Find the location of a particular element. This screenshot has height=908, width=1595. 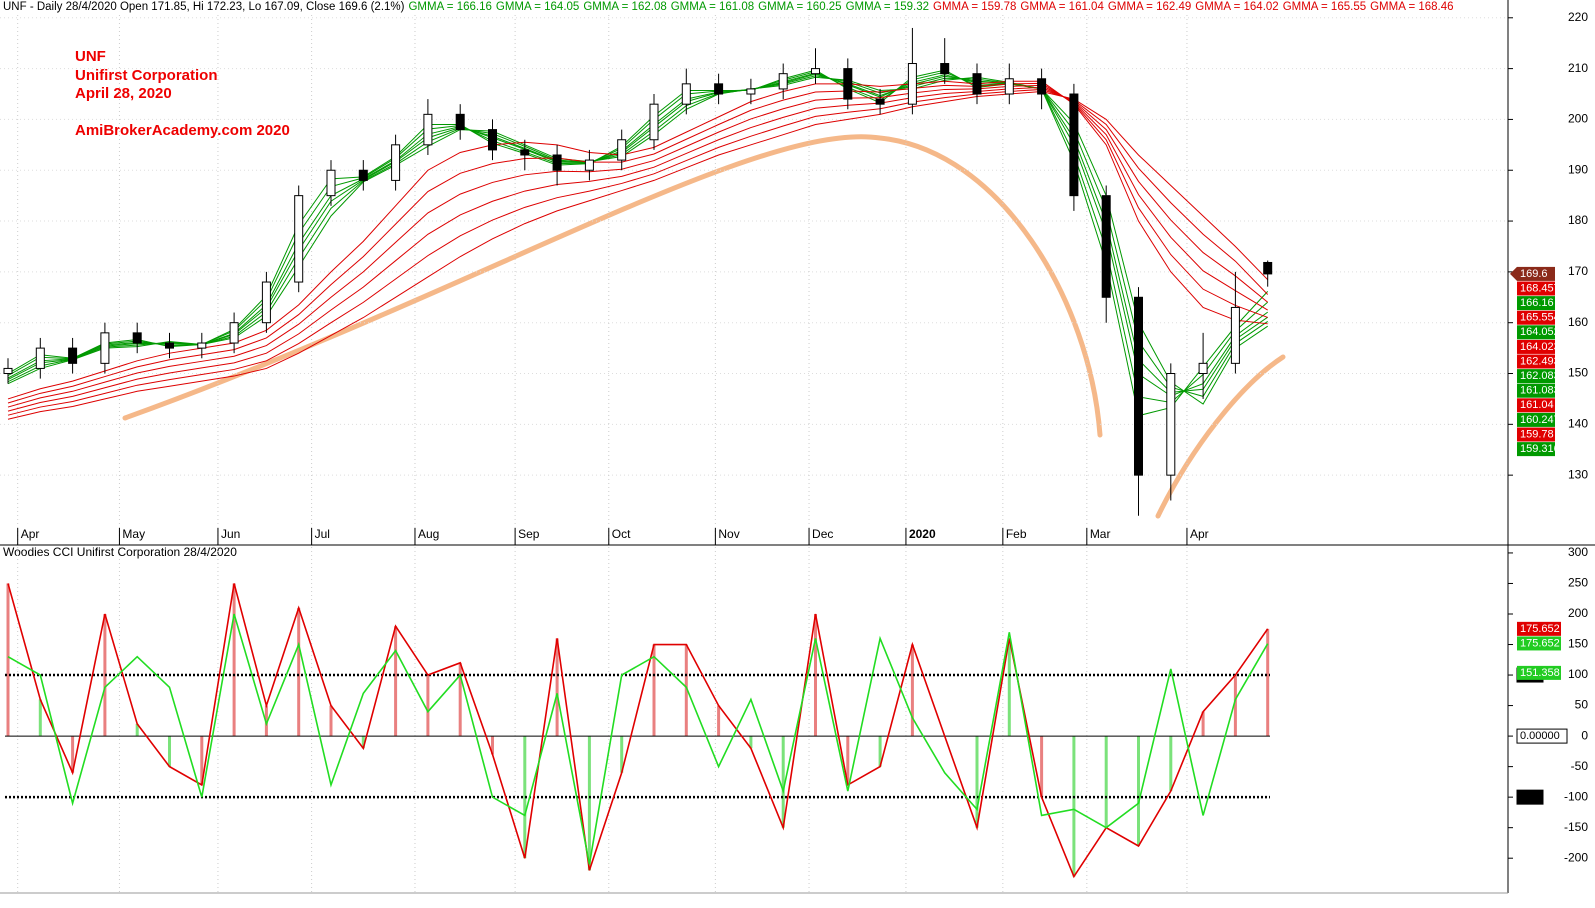

header-readout: GMMA = 159.32 is located at coordinates (887, 7).